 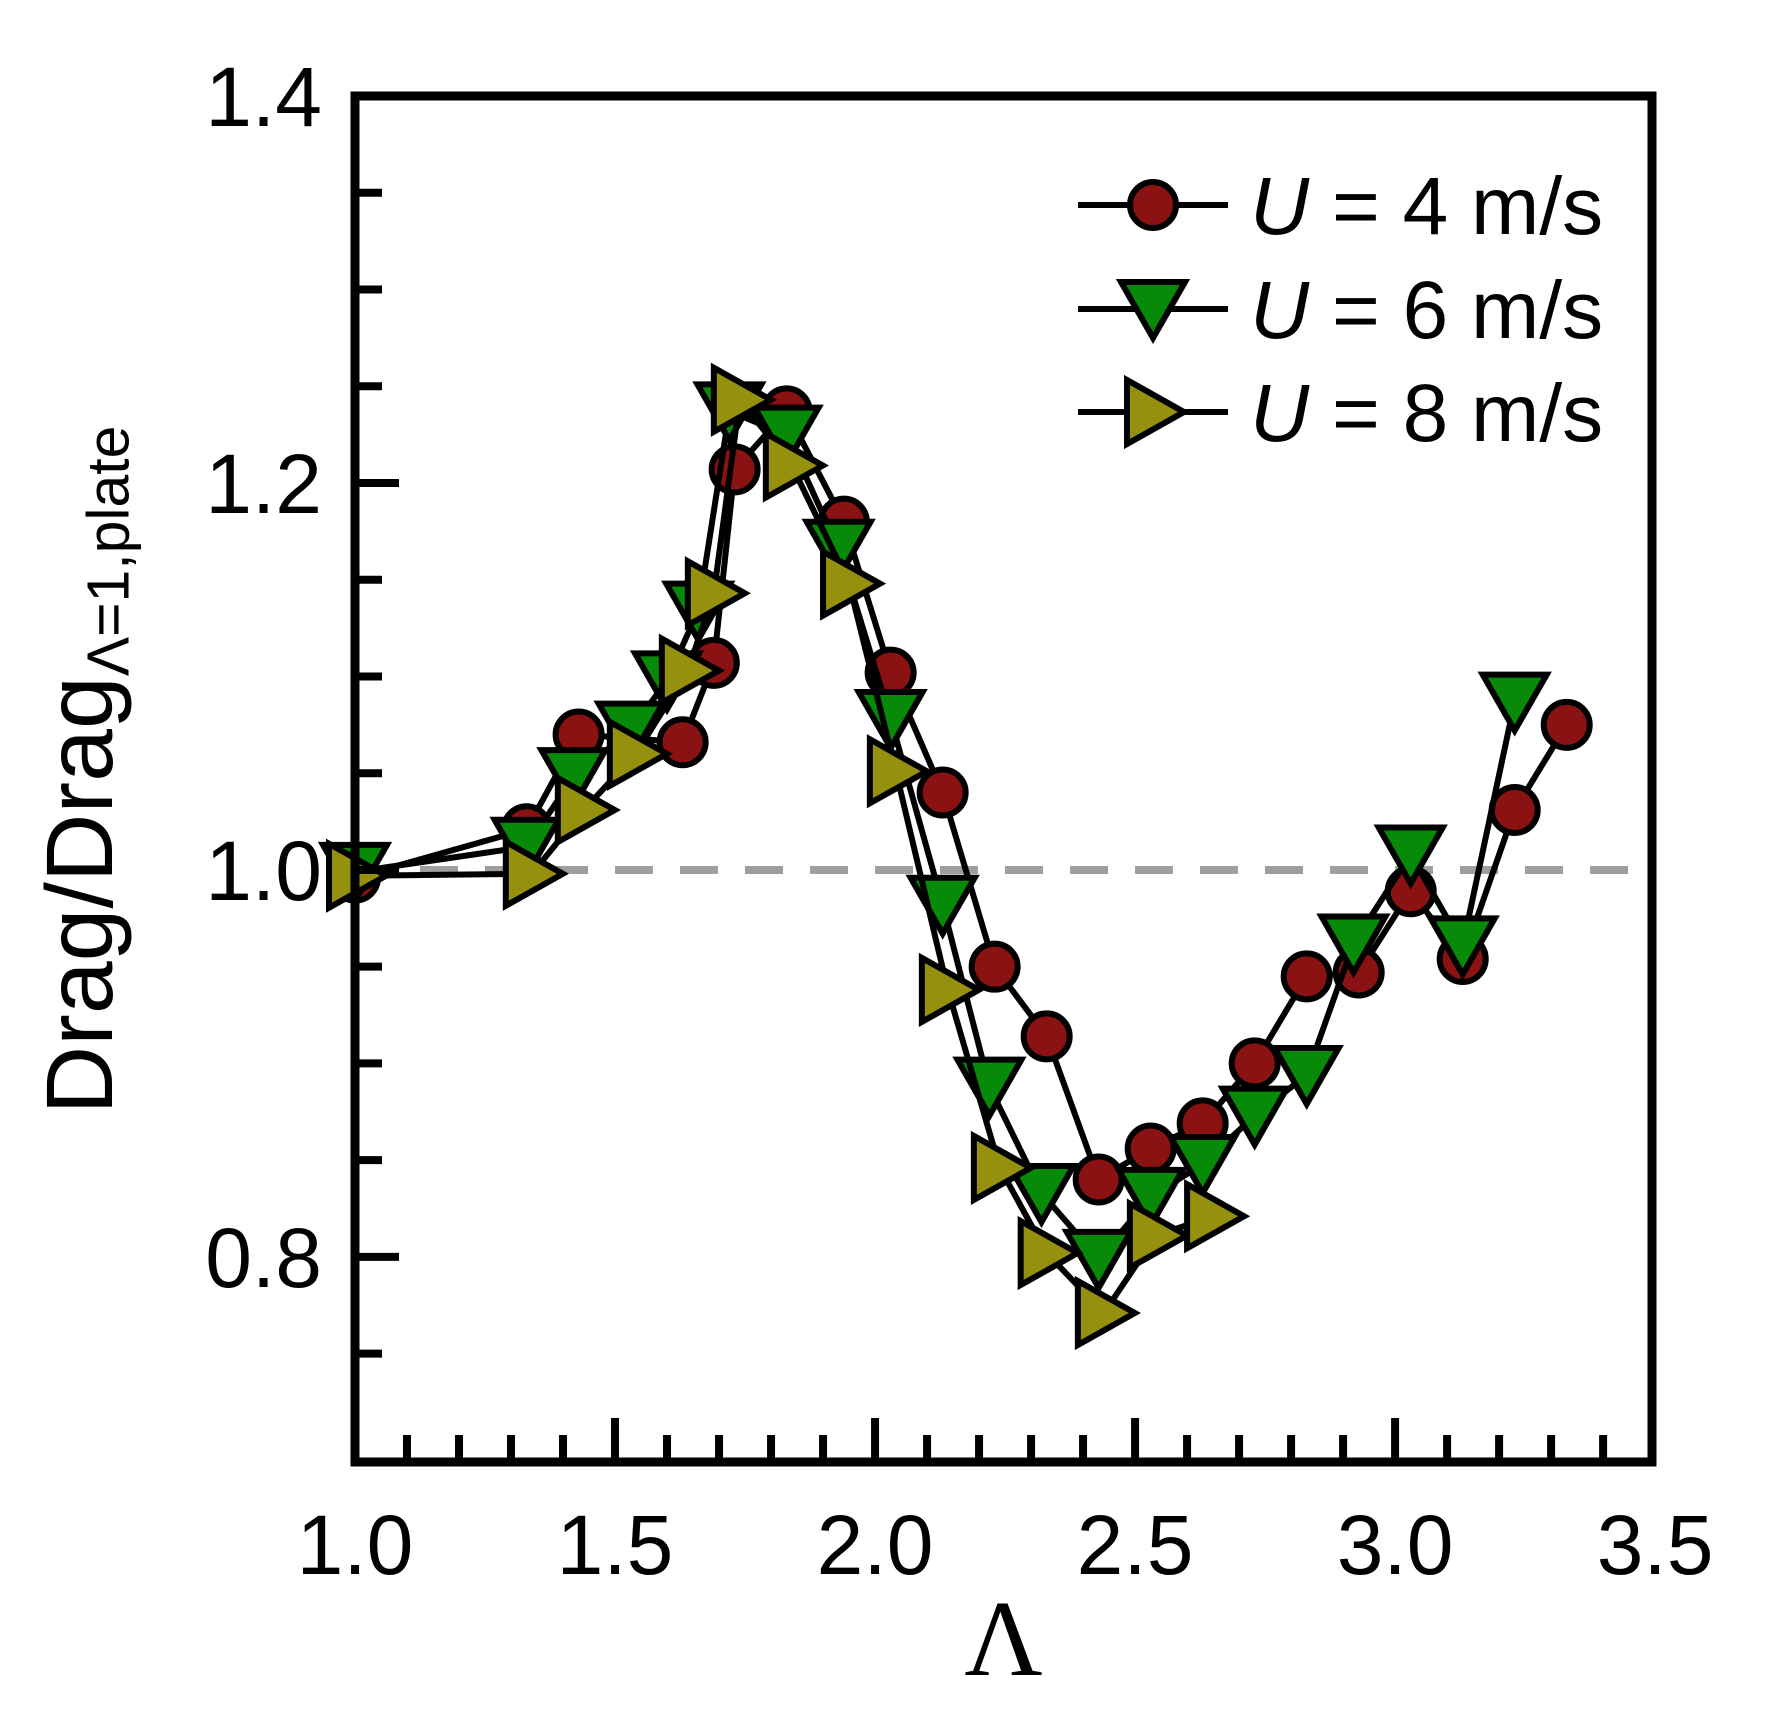 What do you see at coordinates (1003, 1639) in the screenshot?
I see `x-axis-title: Λ` at bounding box center [1003, 1639].